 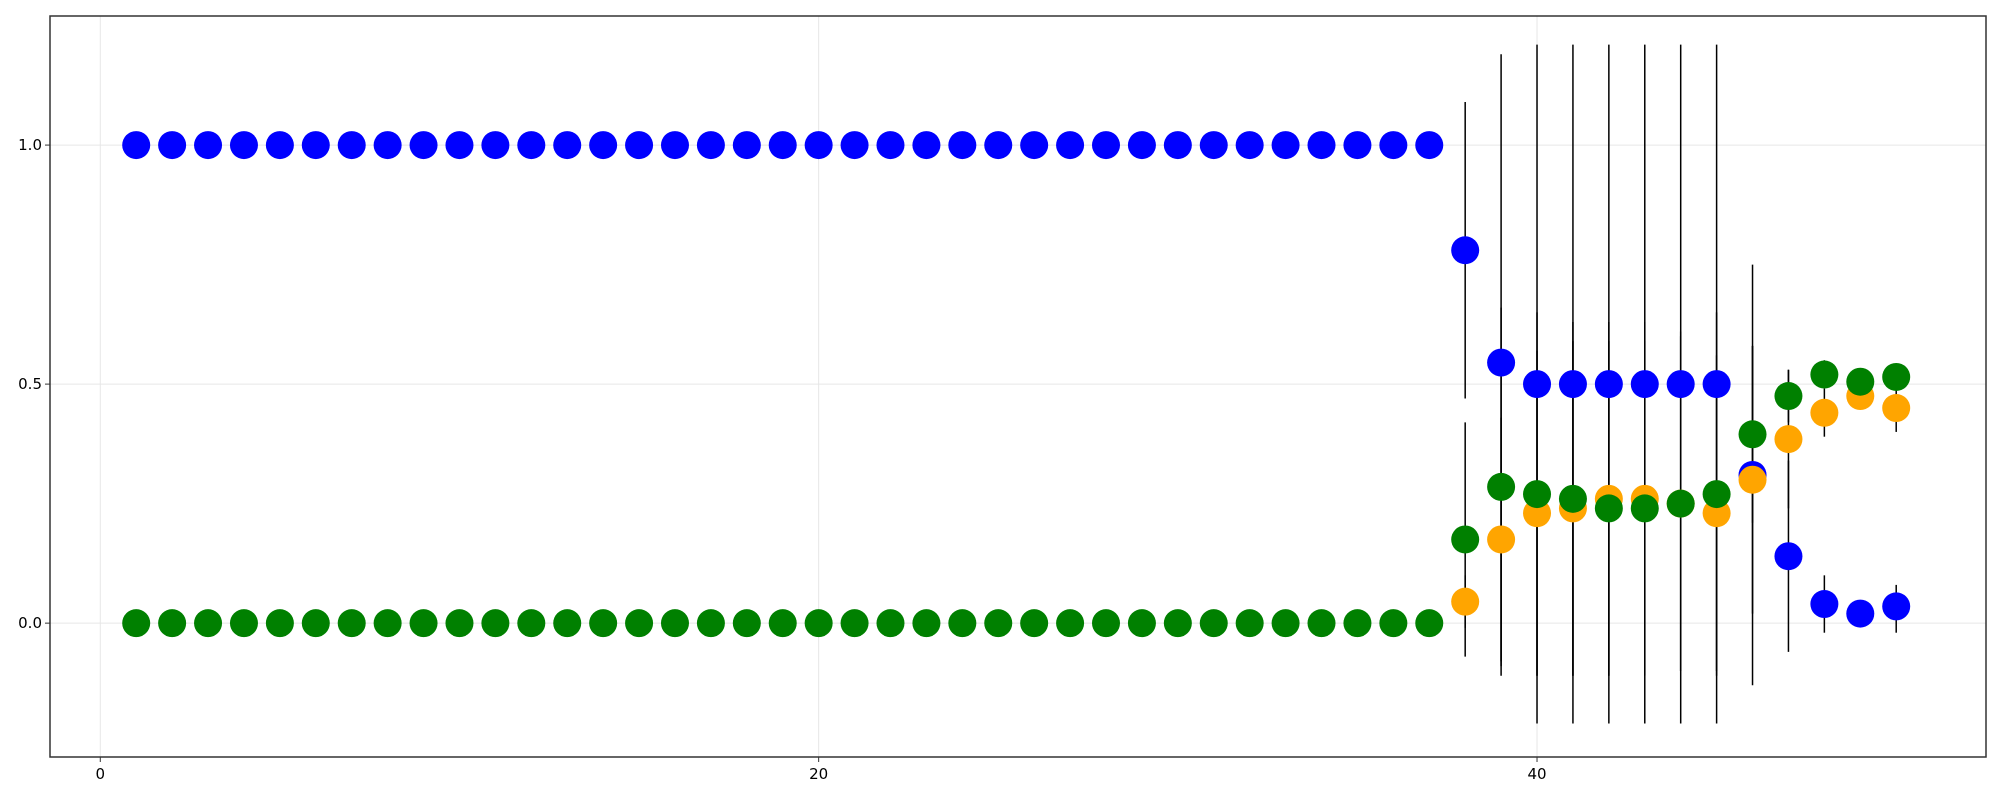 What do you see at coordinates (30, 623) in the screenshot?
I see `y-tick-label: 0.0` at bounding box center [30, 623].